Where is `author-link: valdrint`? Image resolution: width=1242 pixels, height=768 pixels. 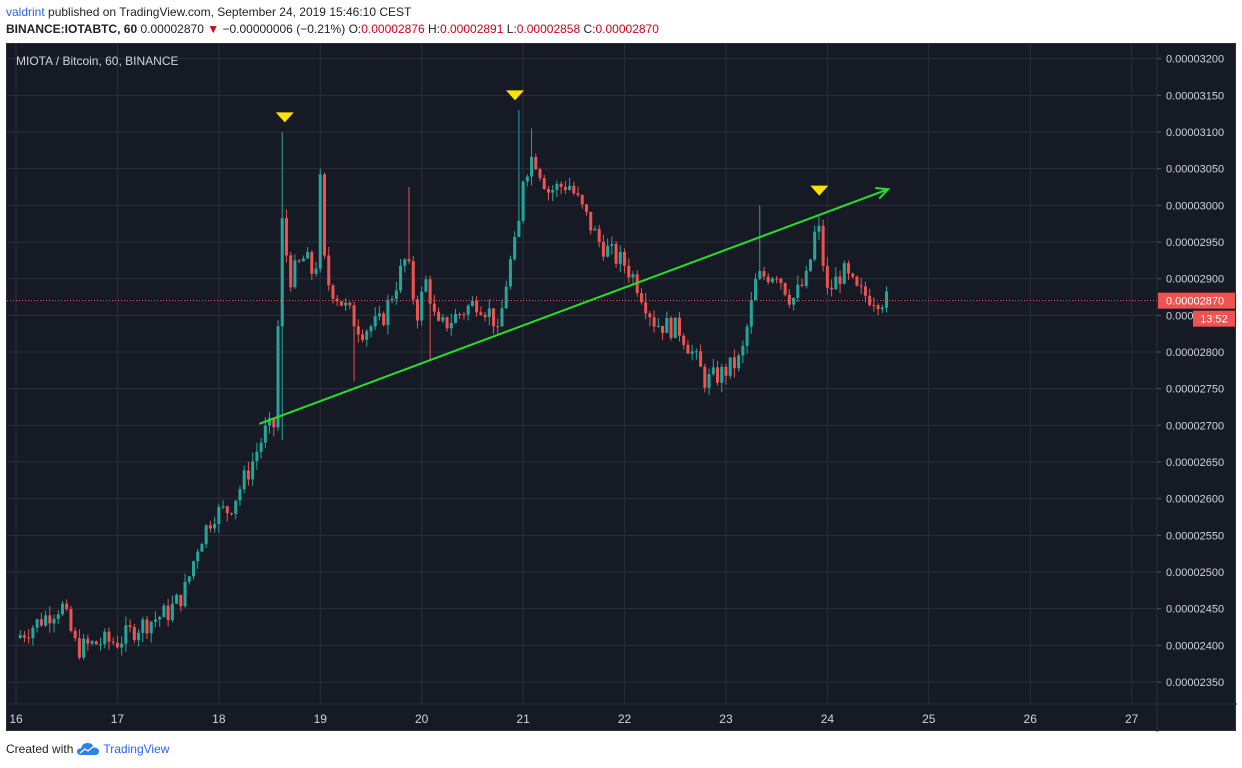 author-link: valdrint is located at coordinates (25, 12).